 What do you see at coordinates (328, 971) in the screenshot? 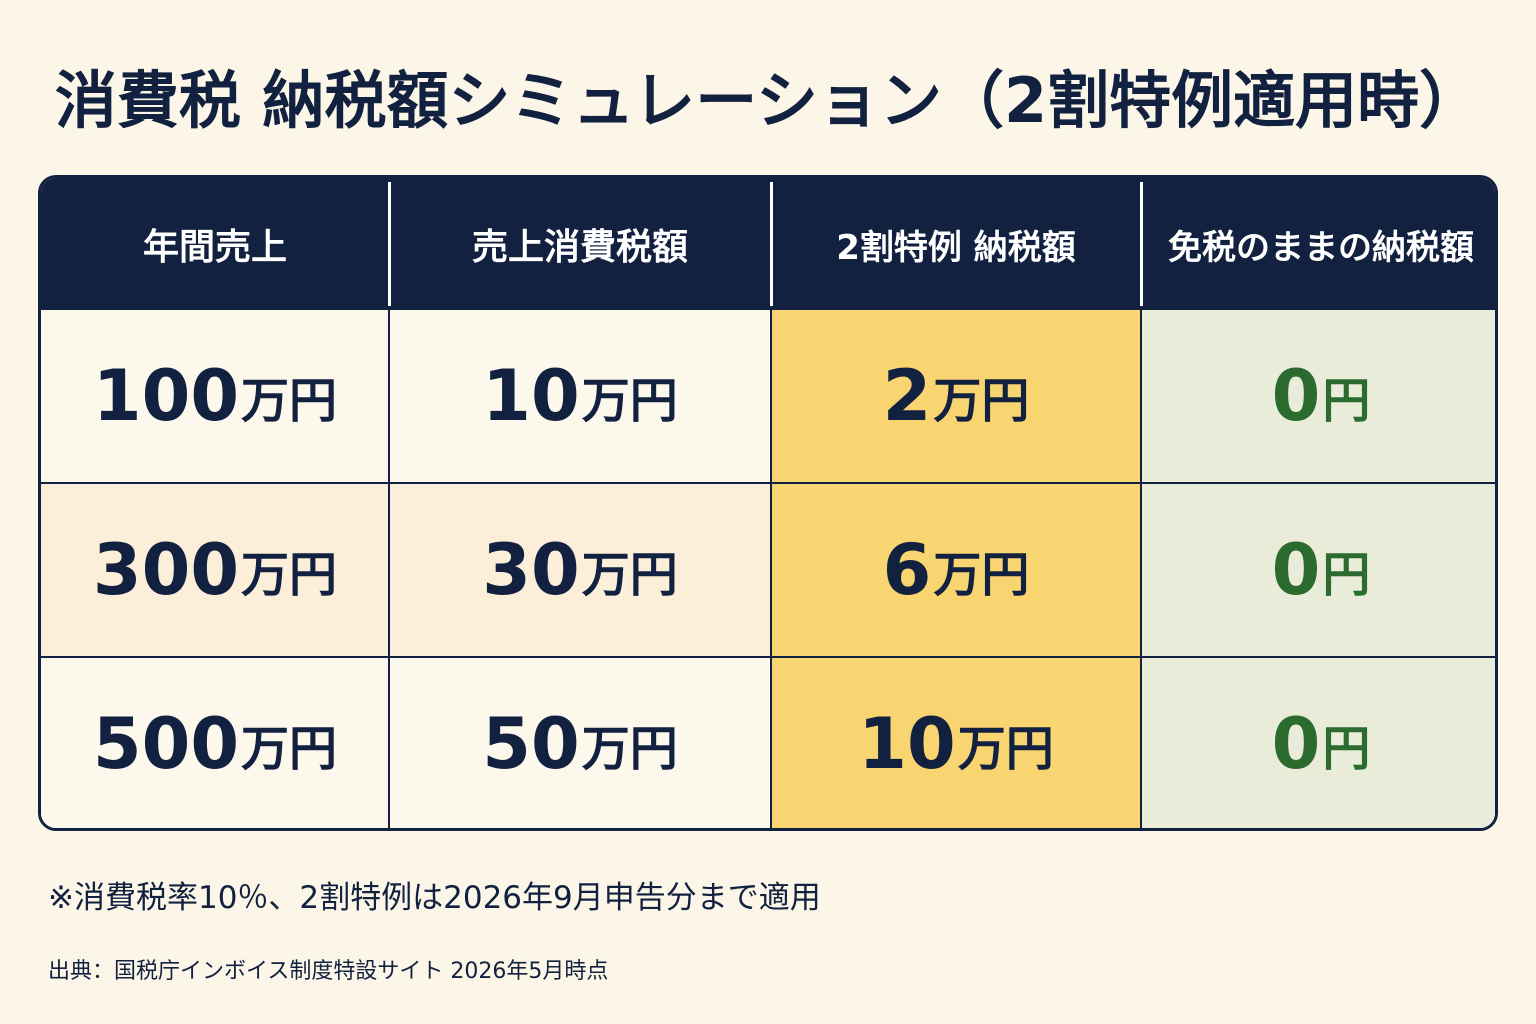
I see `source-citation: 出典：国税庁インボイス制度特設サイト 2026年5月時点` at bounding box center [328, 971].